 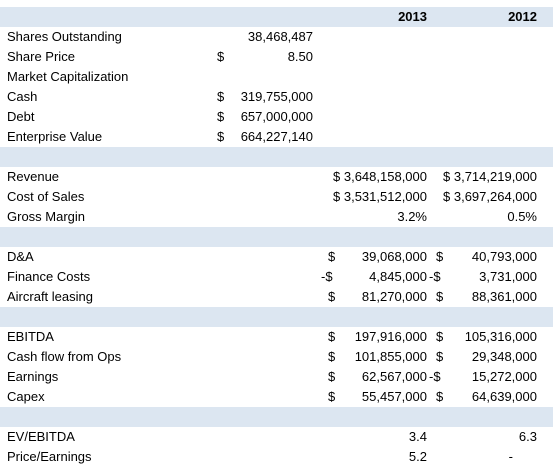 What do you see at coordinates (527, 436) in the screenshot?
I see `cell-value-2012: 6.3` at bounding box center [527, 436].